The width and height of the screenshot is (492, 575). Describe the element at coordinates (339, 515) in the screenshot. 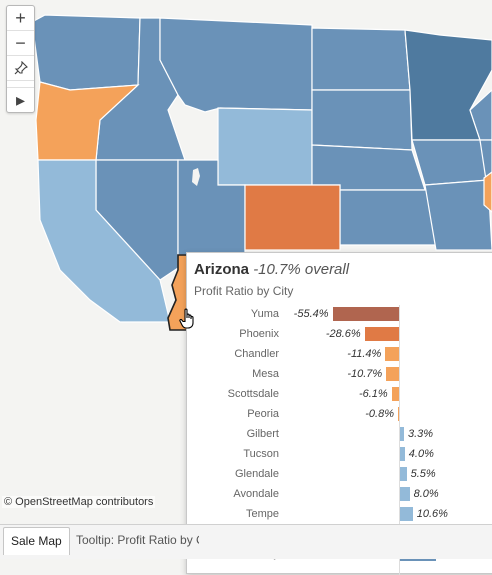

I see `city-row: Tempe 10.6%` at that location.